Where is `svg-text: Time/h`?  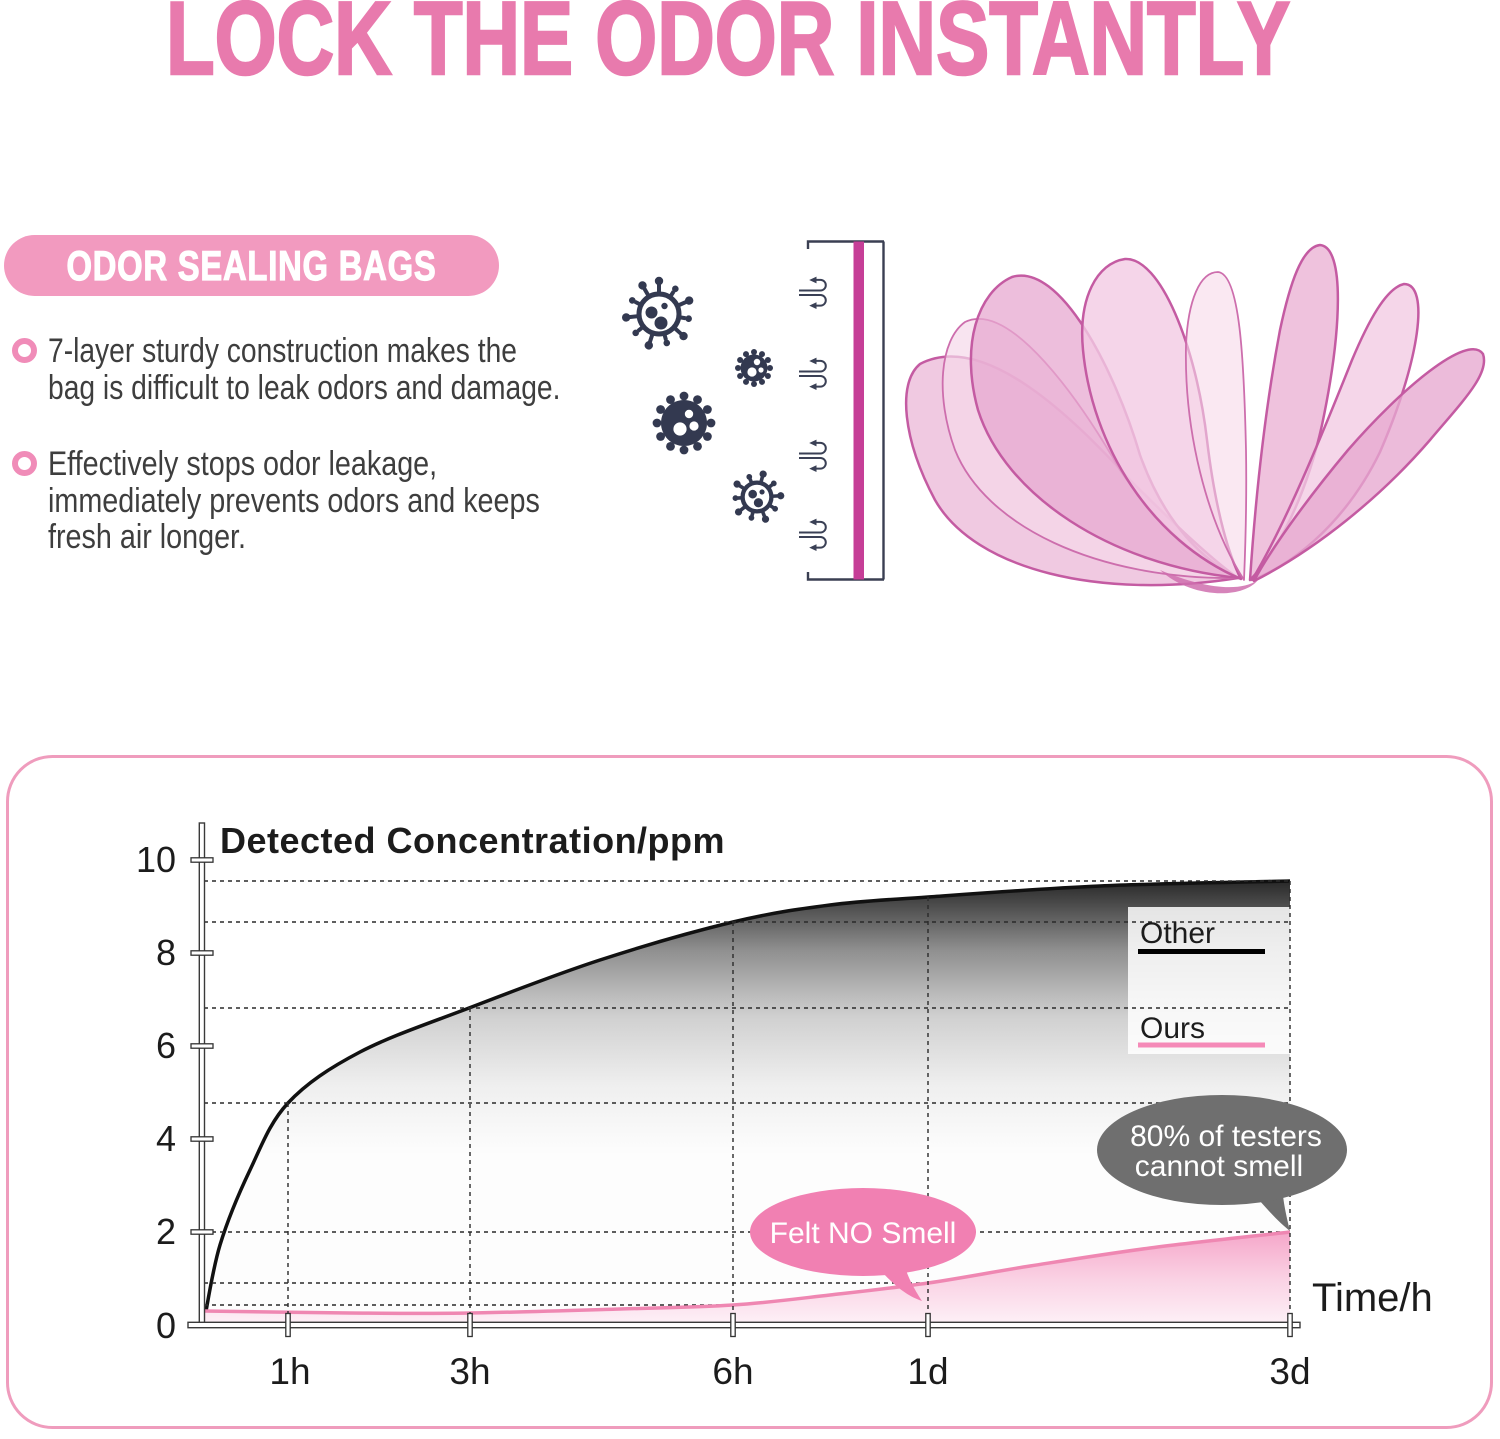 svg-text: Time/h is located at coordinates (1372, 1298).